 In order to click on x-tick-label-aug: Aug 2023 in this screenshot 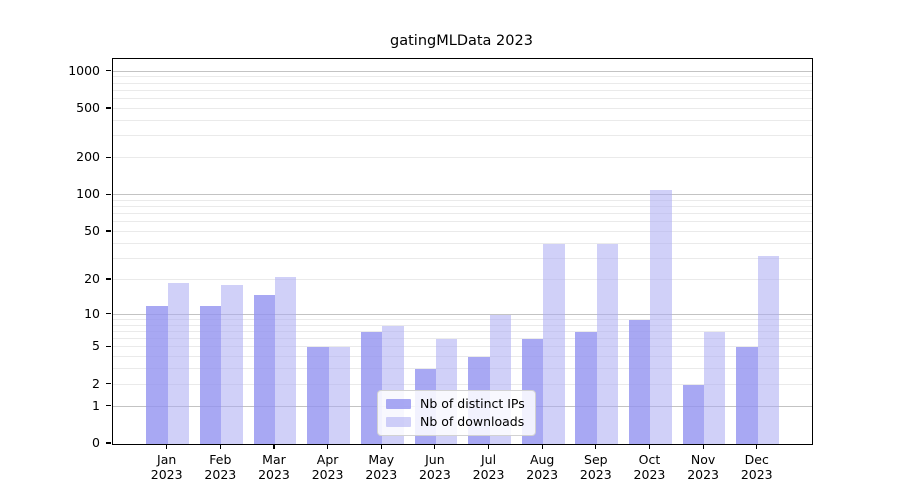, I will do `click(542, 467)`.